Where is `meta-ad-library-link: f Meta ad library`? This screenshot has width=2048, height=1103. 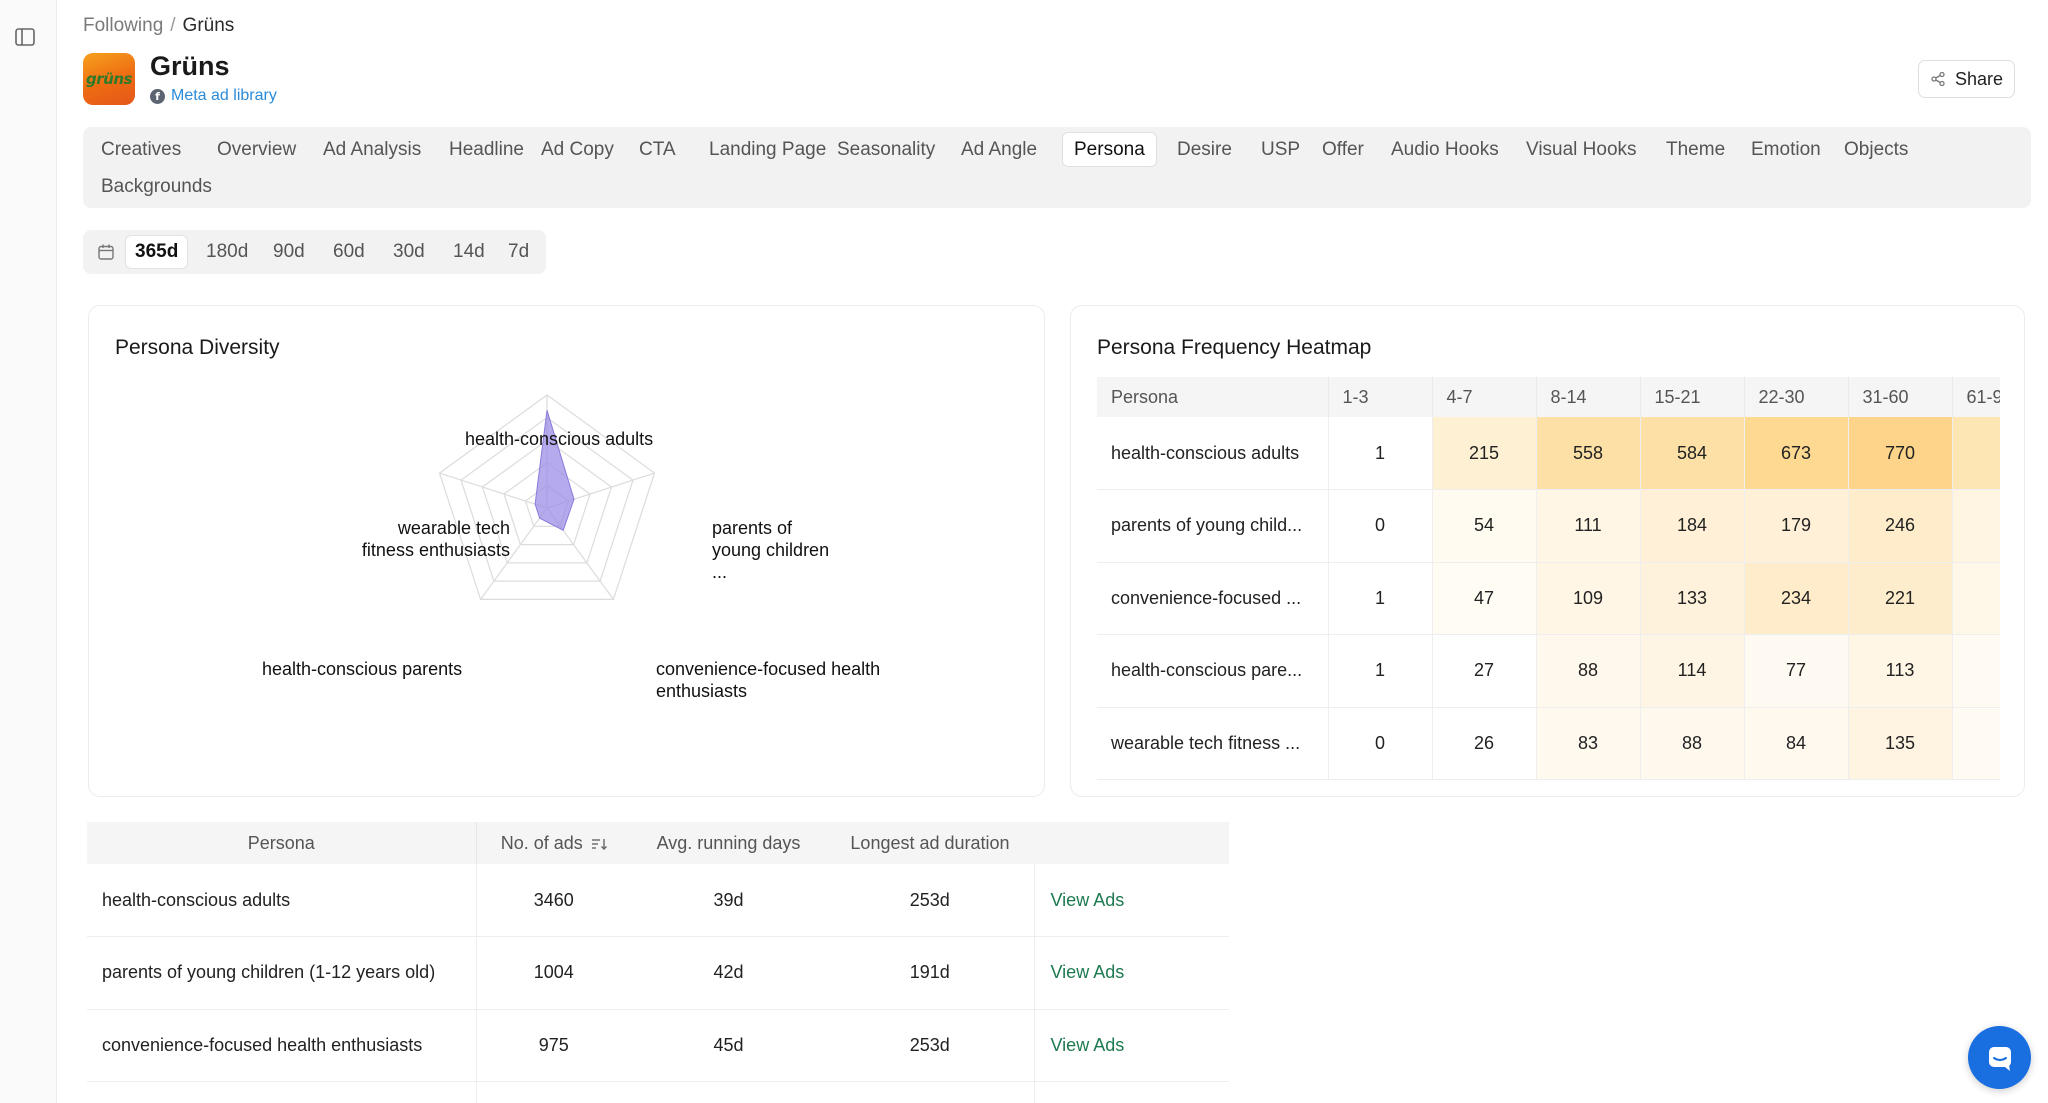 meta-ad-library-link: f Meta ad library is located at coordinates (213, 96).